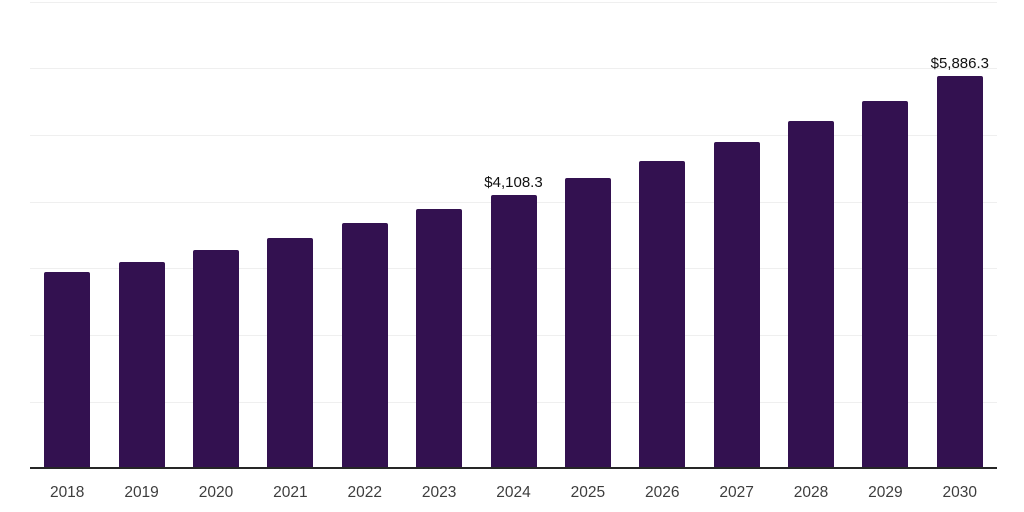 The height and width of the screenshot is (512, 1024). What do you see at coordinates (811, 492) in the screenshot?
I see `x-tick-label-2028: 2028` at bounding box center [811, 492].